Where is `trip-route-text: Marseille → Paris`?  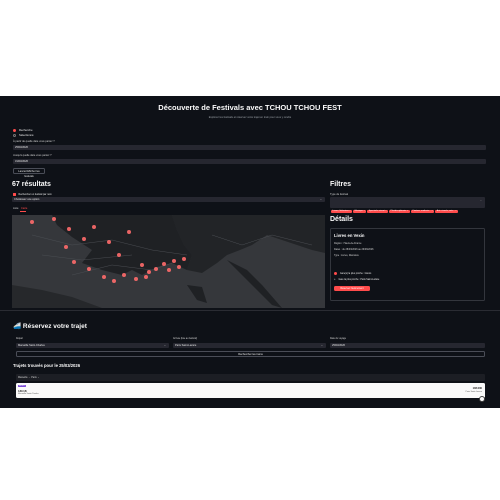 trip-route-text: Marseille → Paris is located at coordinates (27, 377).